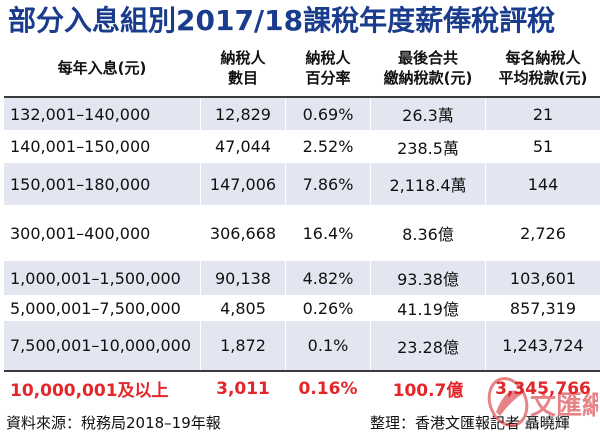  Describe the element at coordinates (243, 308) in the screenshot. I see `taxpayer-count-cell: 4,805` at that location.